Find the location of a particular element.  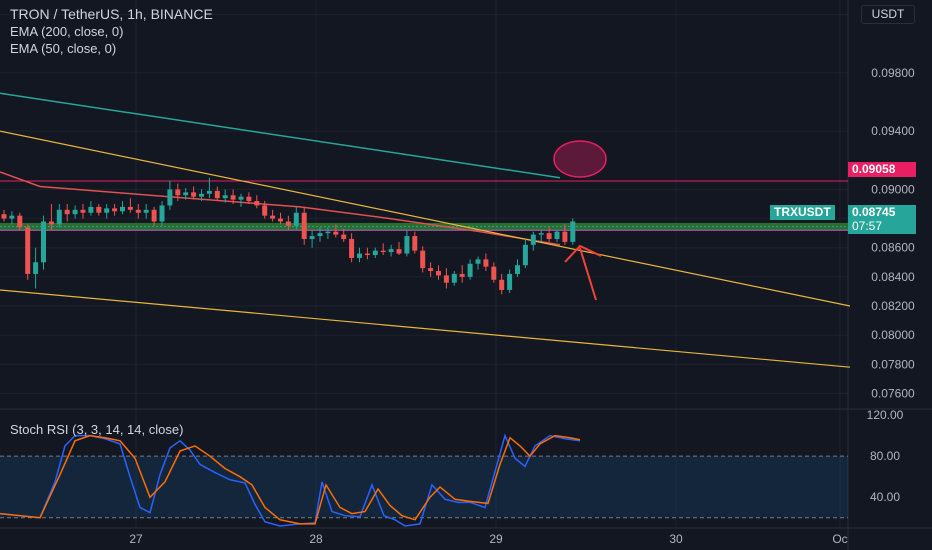

stoch-tick-label: 80.00 is located at coordinates (885, 456).